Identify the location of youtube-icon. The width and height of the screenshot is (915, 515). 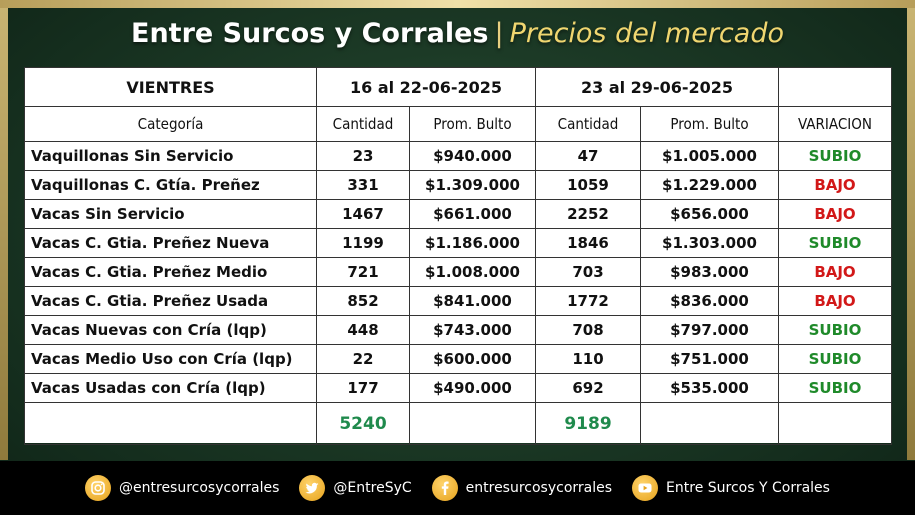
(645, 488).